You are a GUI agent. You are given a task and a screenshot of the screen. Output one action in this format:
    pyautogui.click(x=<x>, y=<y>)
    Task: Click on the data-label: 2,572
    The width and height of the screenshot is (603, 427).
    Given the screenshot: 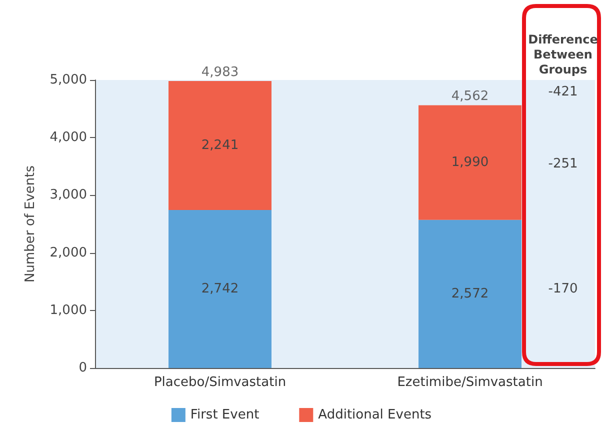 What is the action you would take?
    pyautogui.click(x=470, y=294)
    